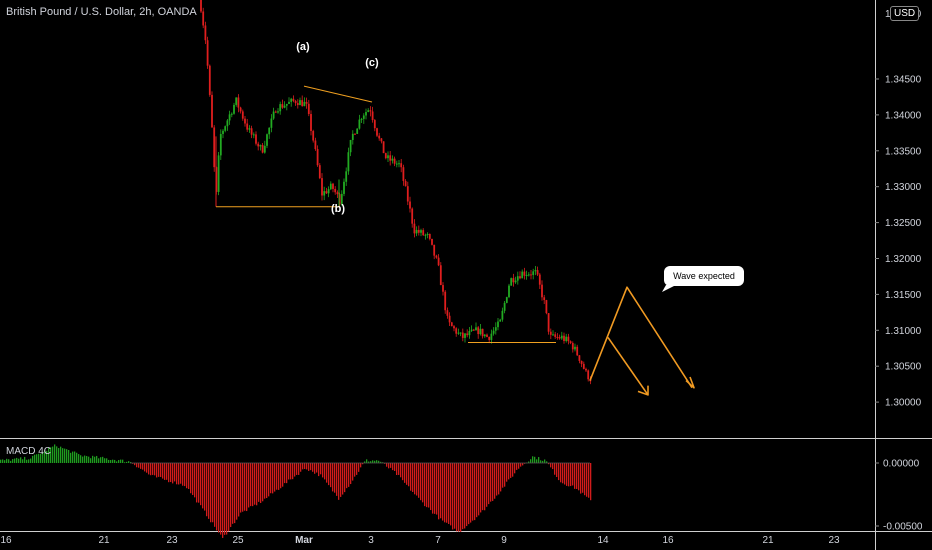 This screenshot has height=550, width=932. I want to click on time-tick-label: 7, so click(438, 540).